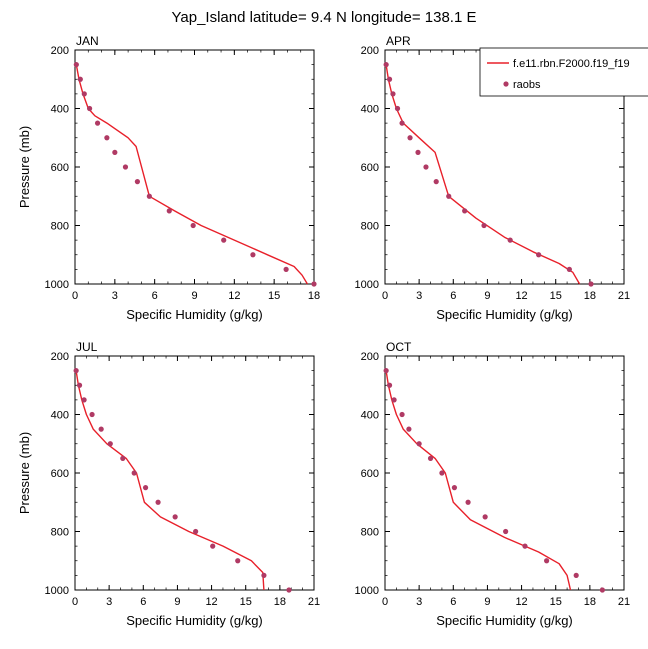  What do you see at coordinates (563, 72) in the screenshot?
I see `legend-box` at bounding box center [563, 72].